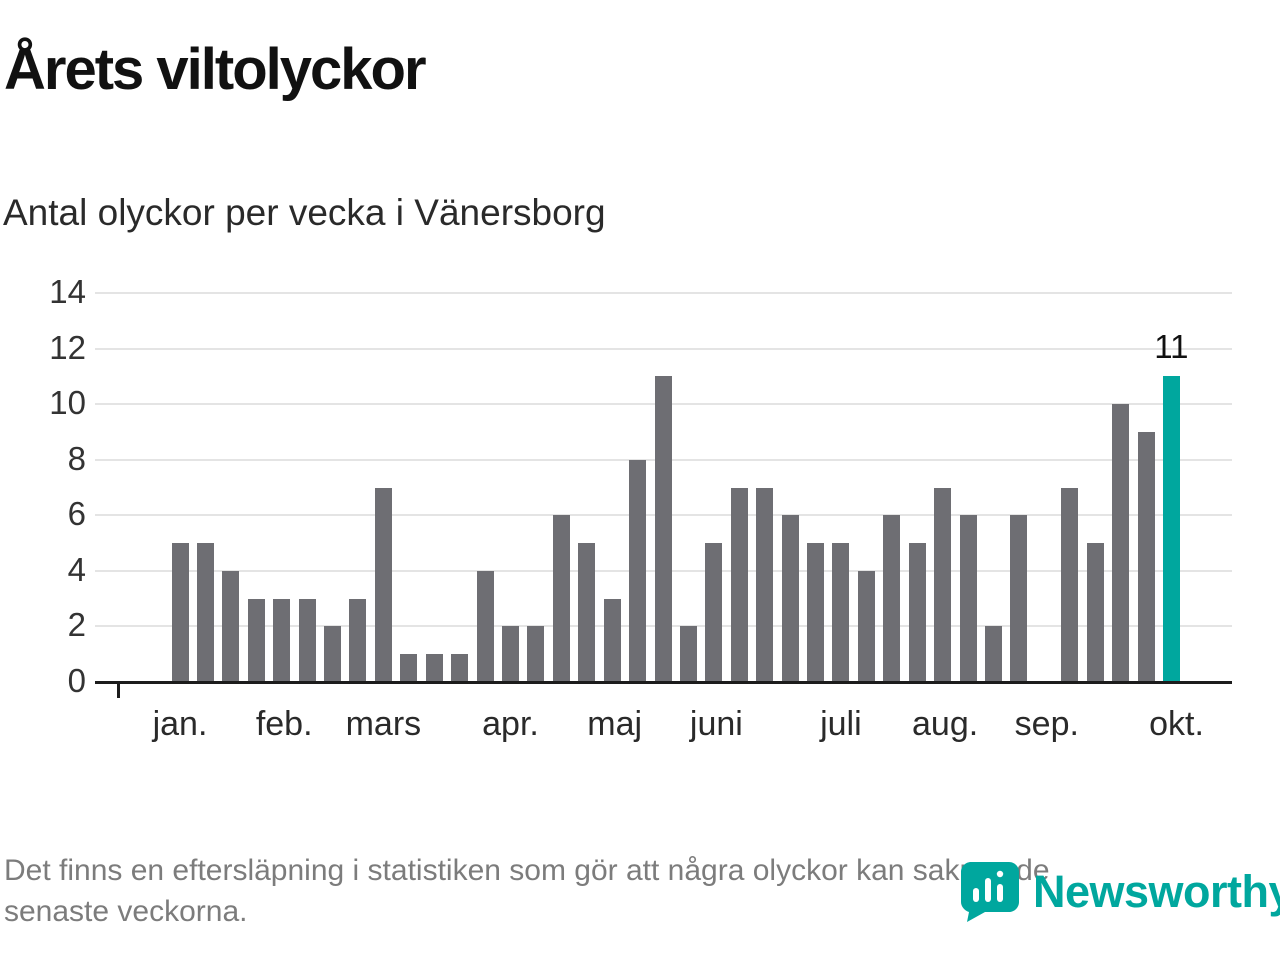  Describe the element at coordinates (383, 724) in the screenshot. I see `month-label: mars` at that location.